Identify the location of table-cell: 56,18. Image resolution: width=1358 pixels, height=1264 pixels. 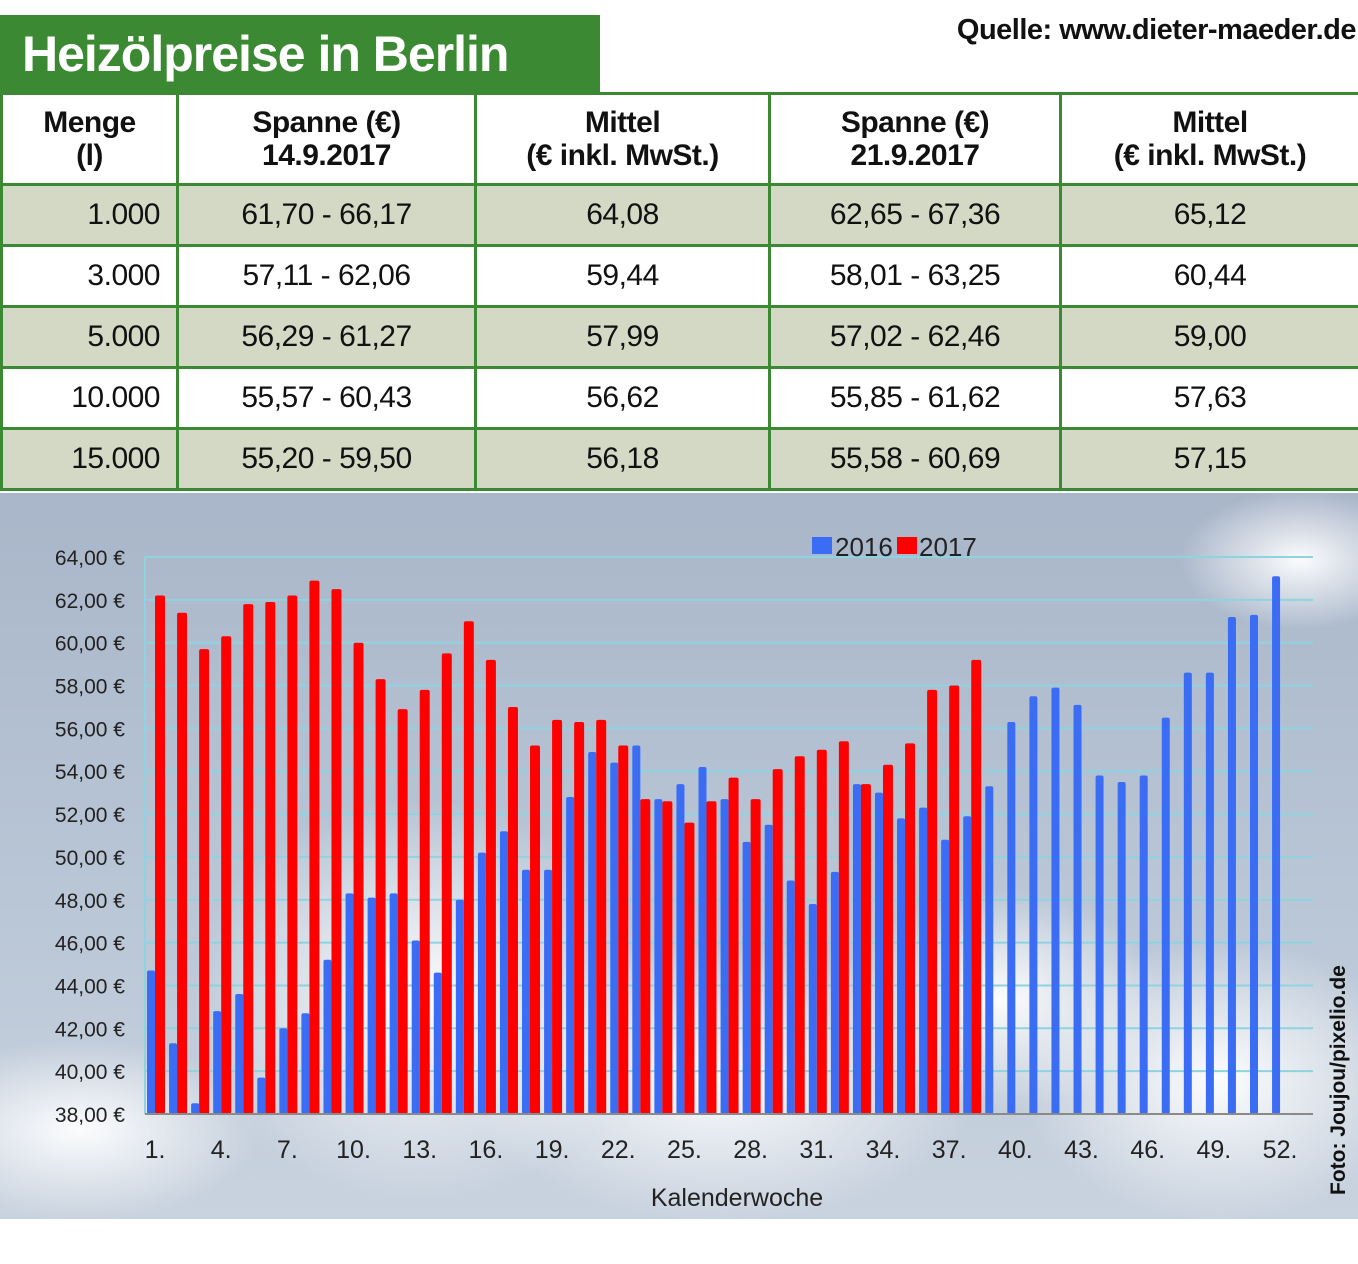
(622, 459).